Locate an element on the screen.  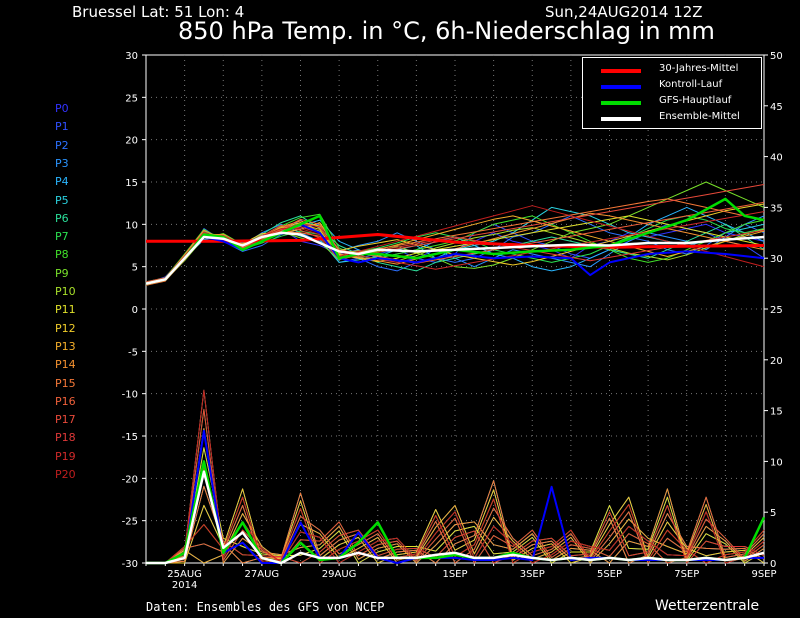
member-label-p4: P4 is located at coordinates (62, 182).